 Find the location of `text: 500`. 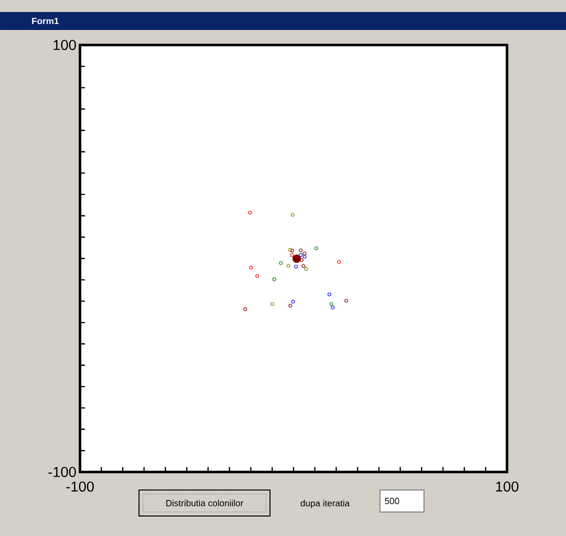

text: 500 is located at coordinates (392, 501).